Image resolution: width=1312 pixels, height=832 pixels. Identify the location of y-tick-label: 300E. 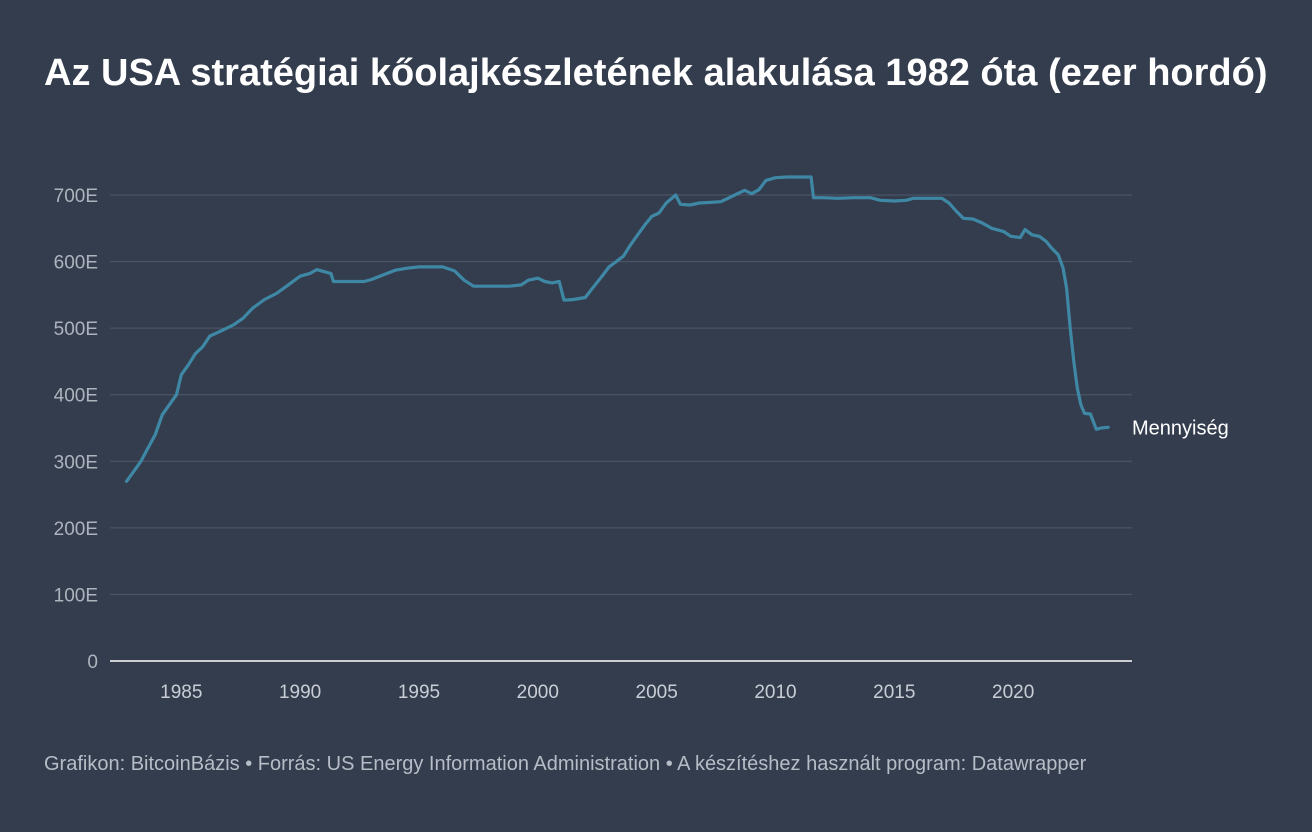
(76, 462).